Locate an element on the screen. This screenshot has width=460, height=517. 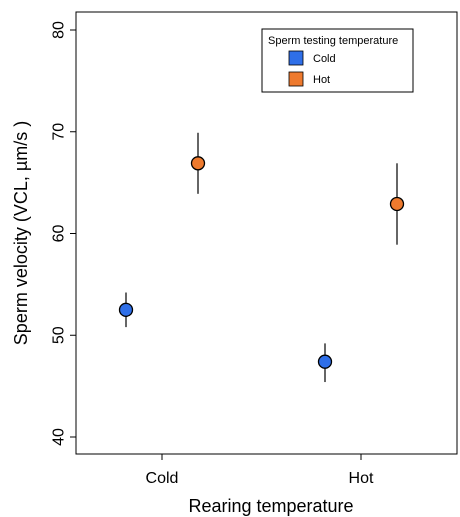
legend: Sperm testing temperature Cold Hot is located at coordinates (337, 60).